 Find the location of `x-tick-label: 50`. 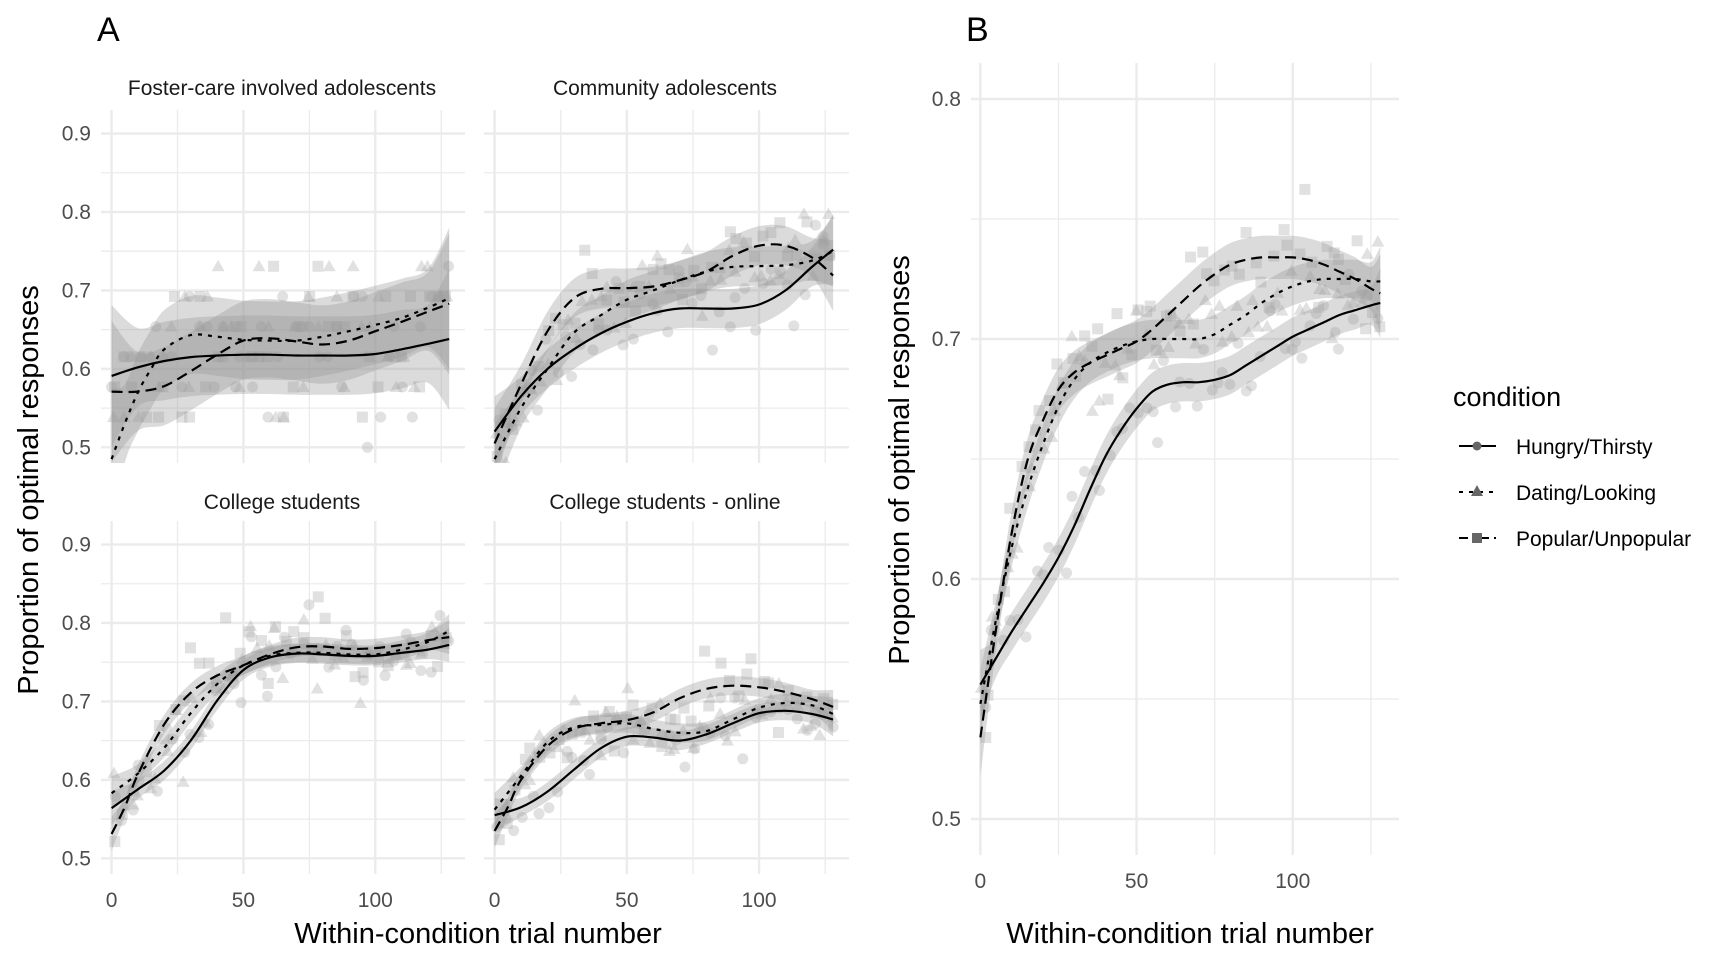

x-tick-label: 50 is located at coordinates (1136, 881).